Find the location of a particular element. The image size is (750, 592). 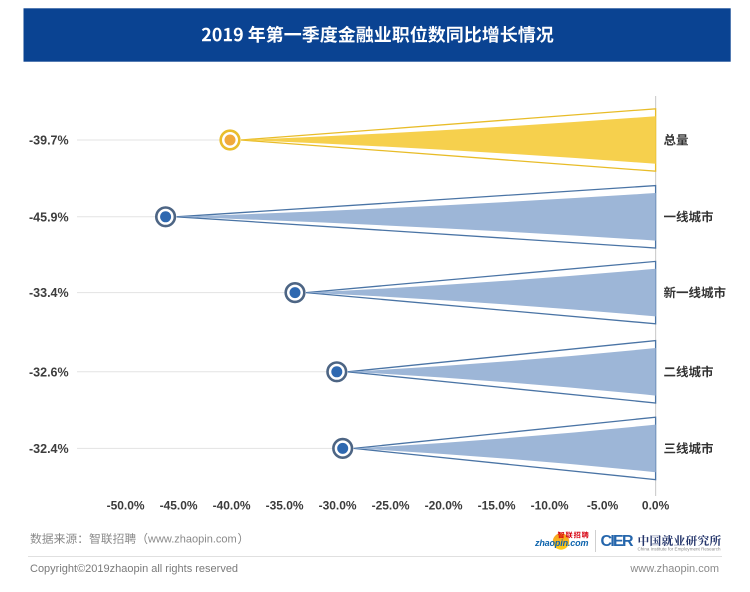

svg-text: CIER is located at coordinates (617, 541).